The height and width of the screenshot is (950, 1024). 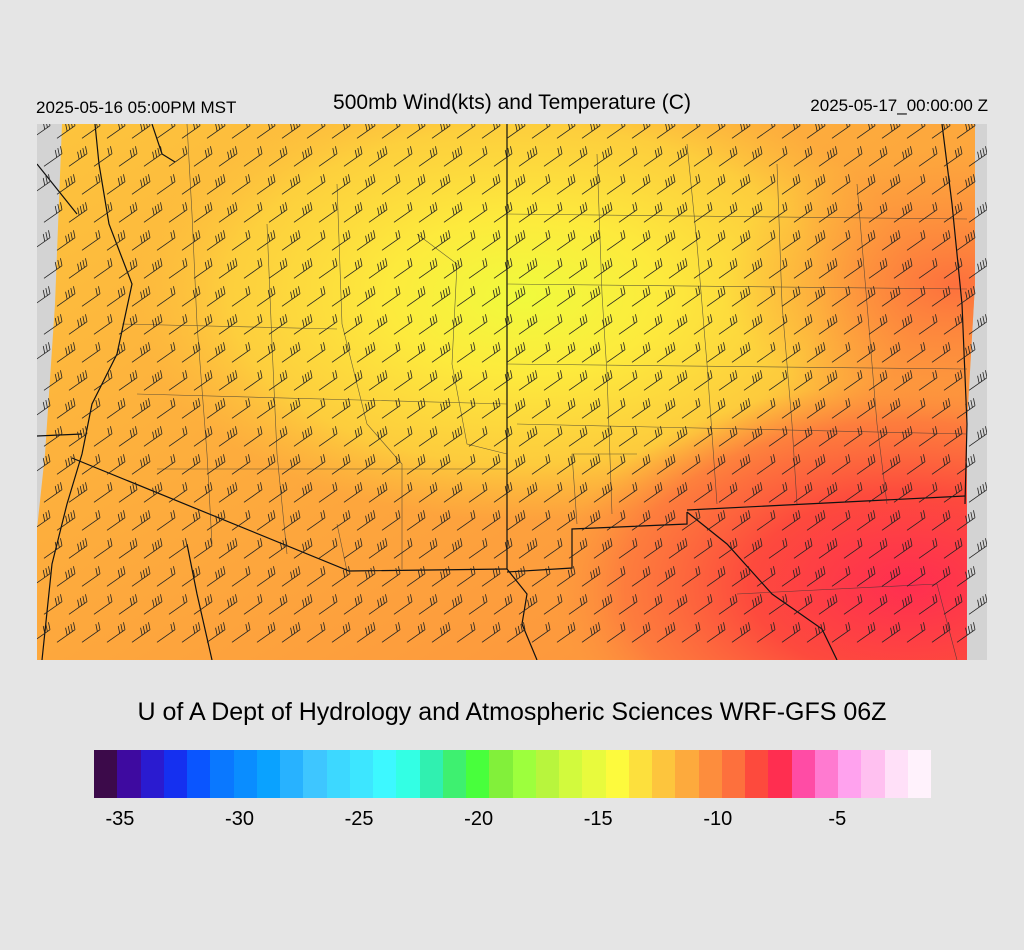 What do you see at coordinates (512, 774) in the screenshot?
I see `temperature-colorbar` at bounding box center [512, 774].